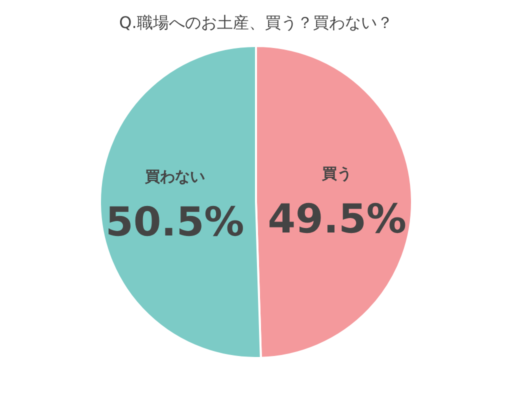  Describe the element at coordinates (256, 22) in the screenshot. I see `title: Q.職場へのお土産、買う？買わない？` at that location.